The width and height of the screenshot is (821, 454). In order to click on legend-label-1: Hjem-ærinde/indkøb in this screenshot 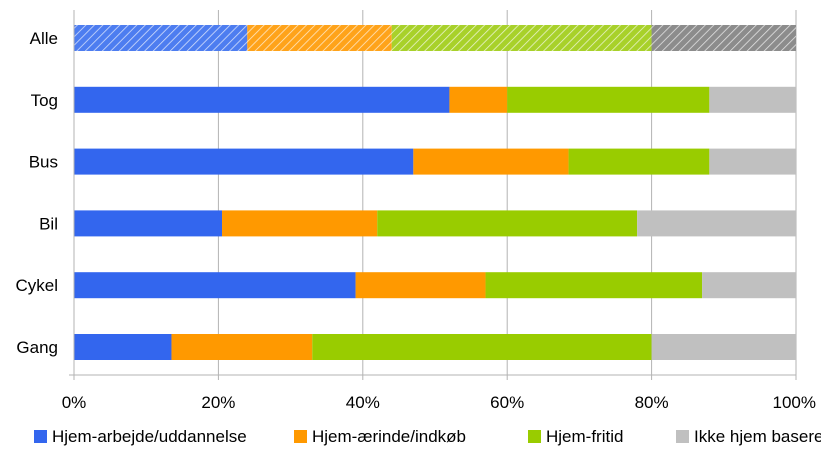, I will do `click(389, 436)`.